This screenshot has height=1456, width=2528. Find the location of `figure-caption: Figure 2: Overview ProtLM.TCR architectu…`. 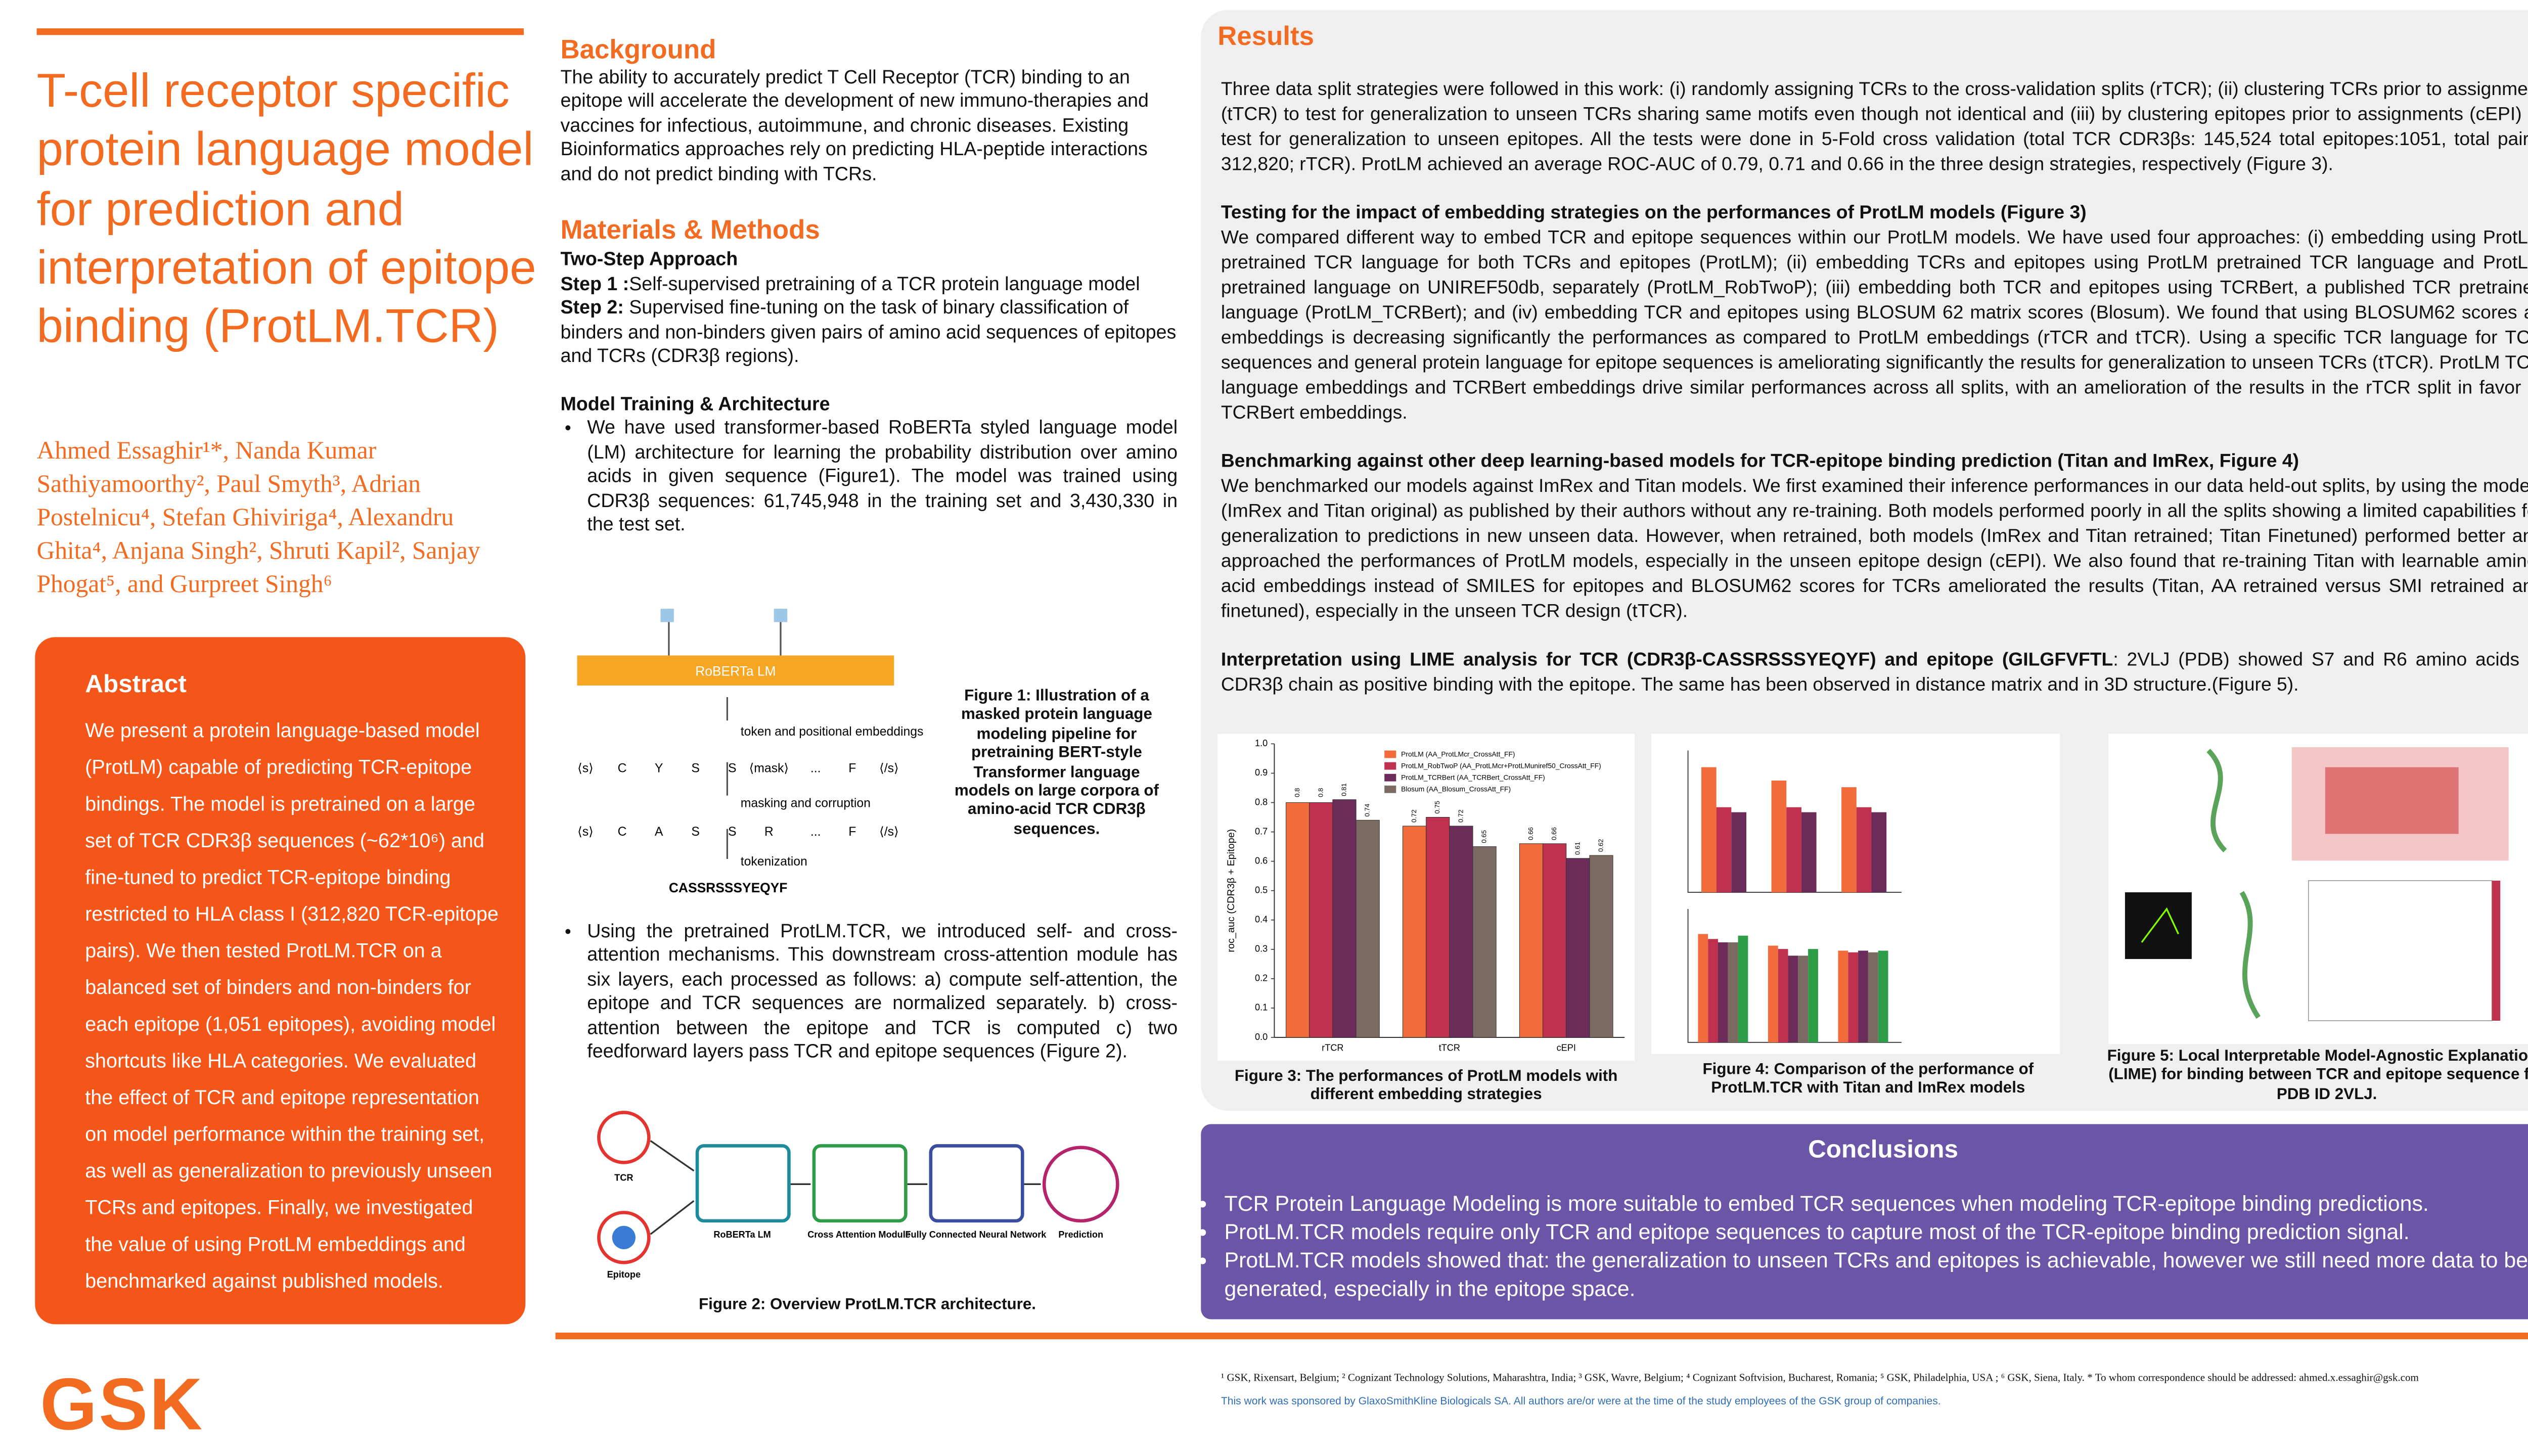

figure-caption: Figure 2: Overview ProtLM.TCR architectu… is located at coordinates (867, 1305).